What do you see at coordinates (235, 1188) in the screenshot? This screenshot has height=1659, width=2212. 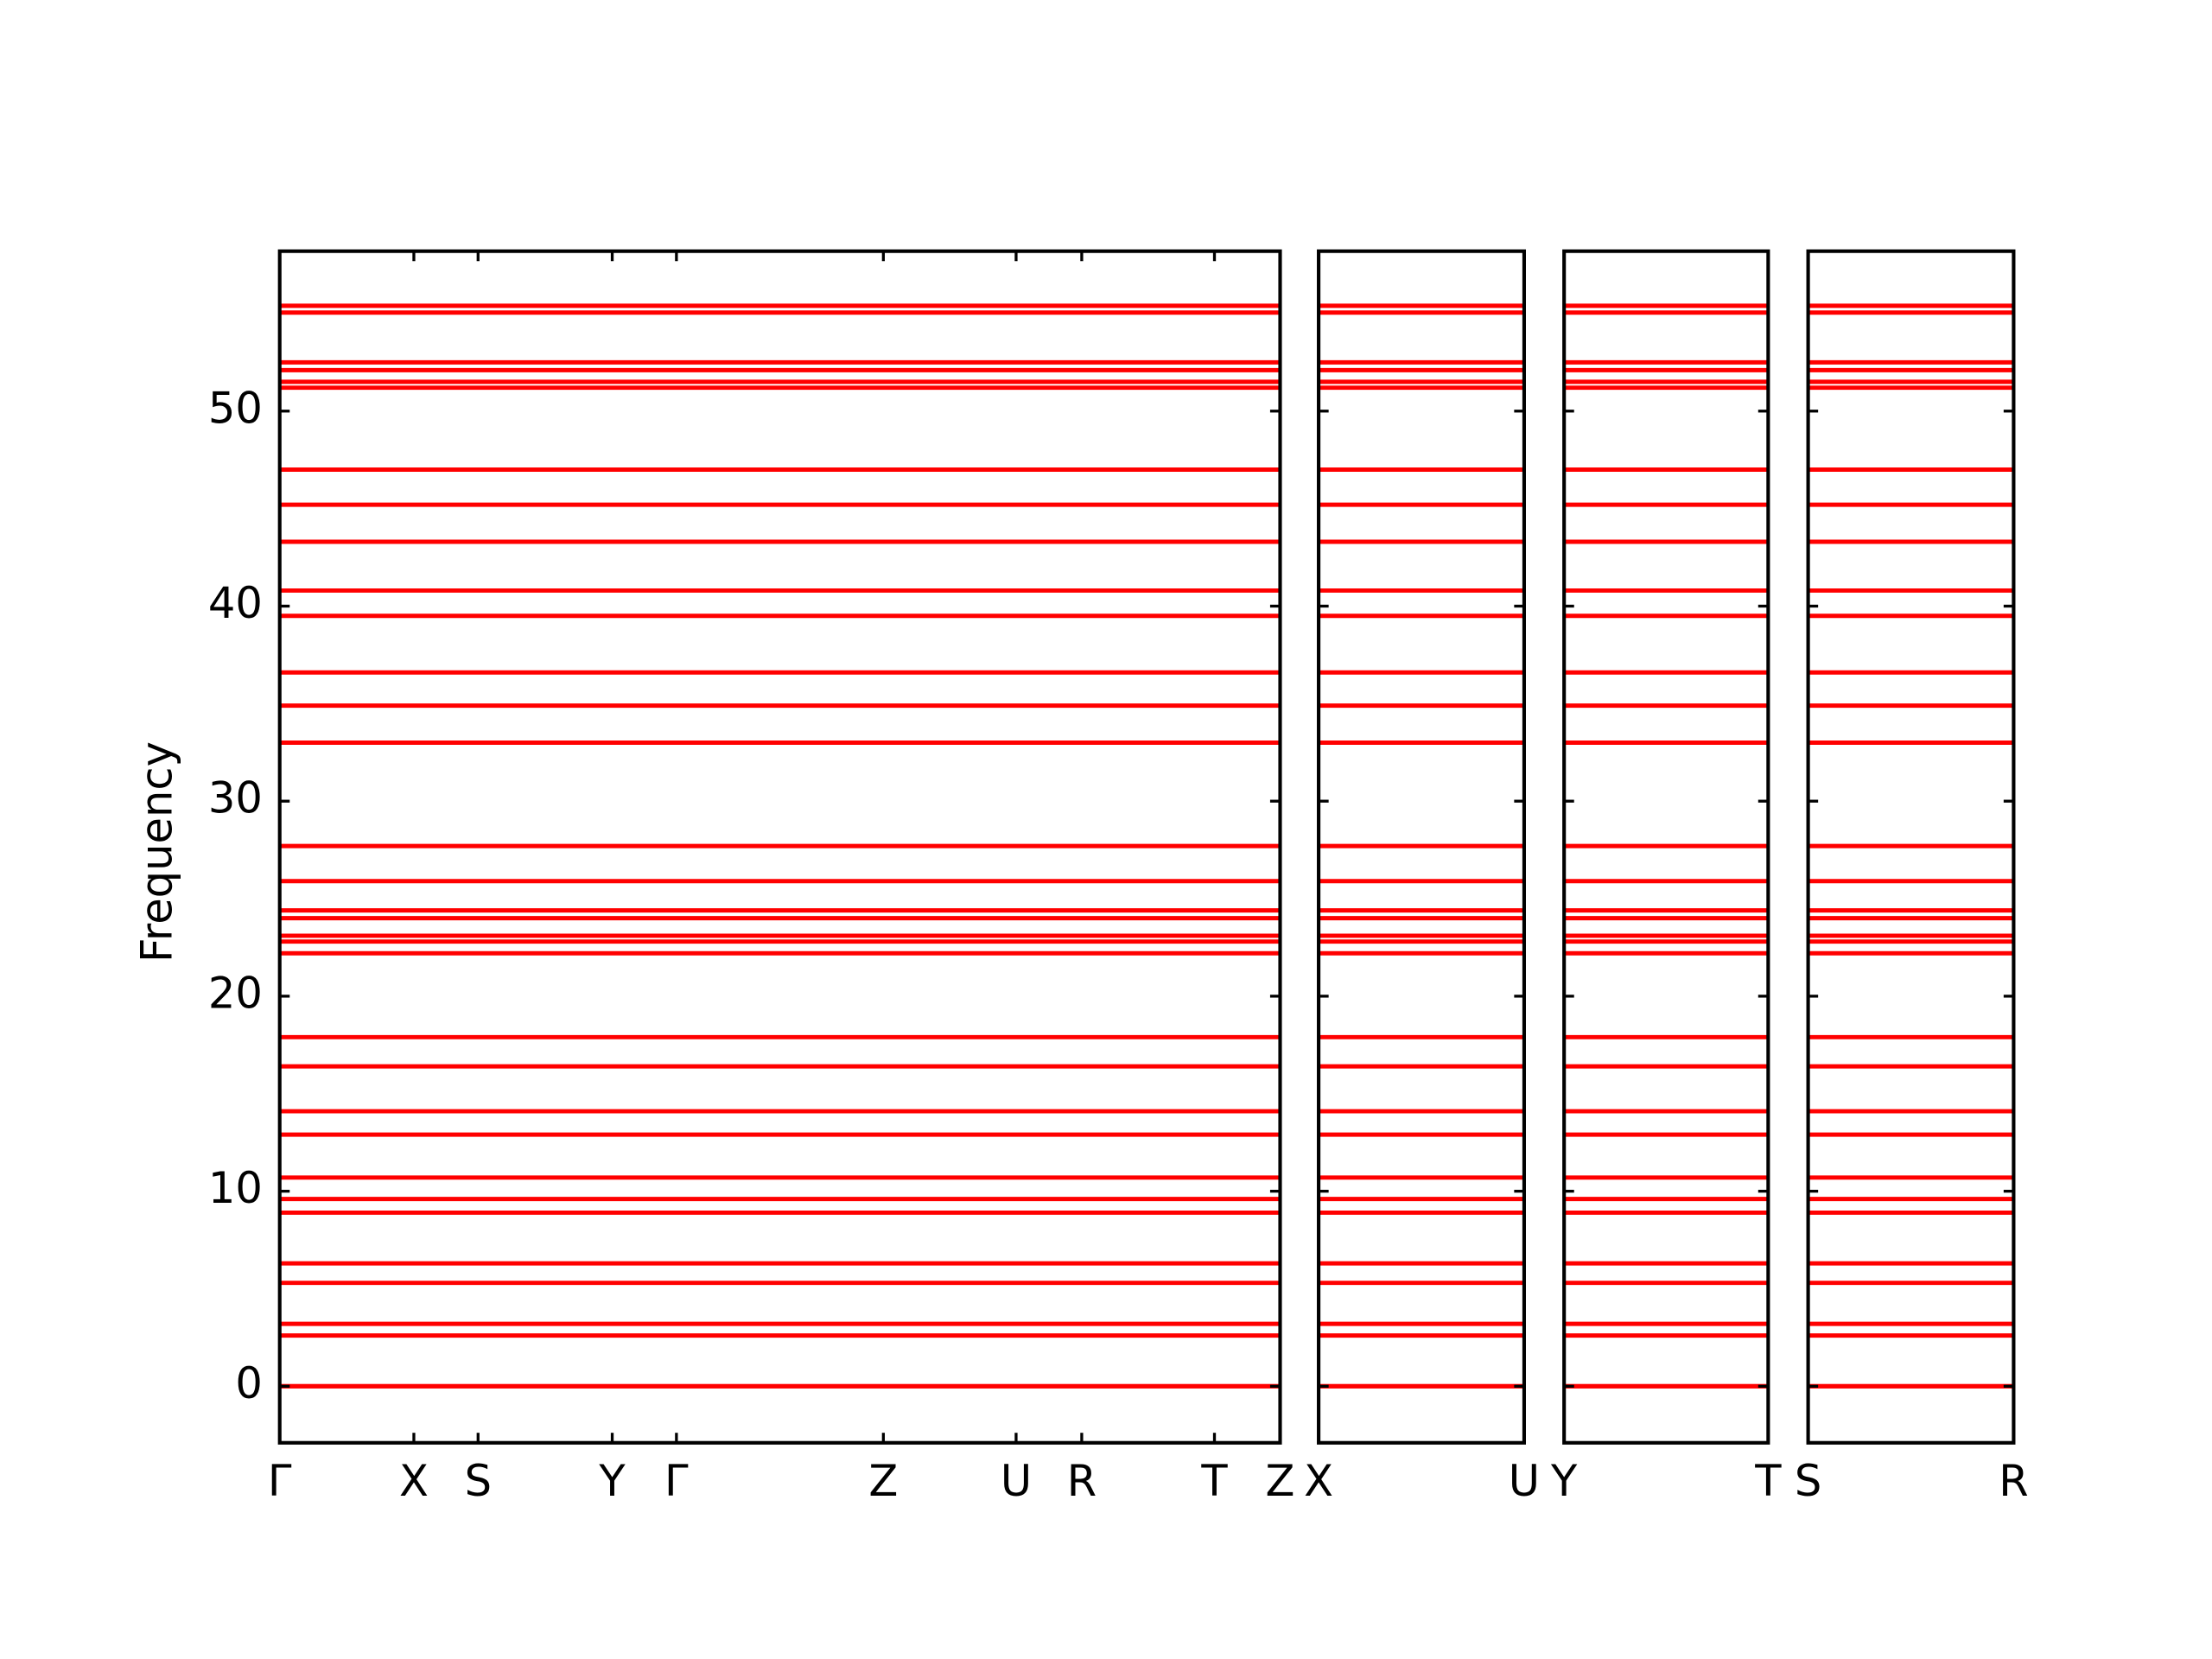 I see `y-tick-label: 10` at bounding box center [235, 1188].